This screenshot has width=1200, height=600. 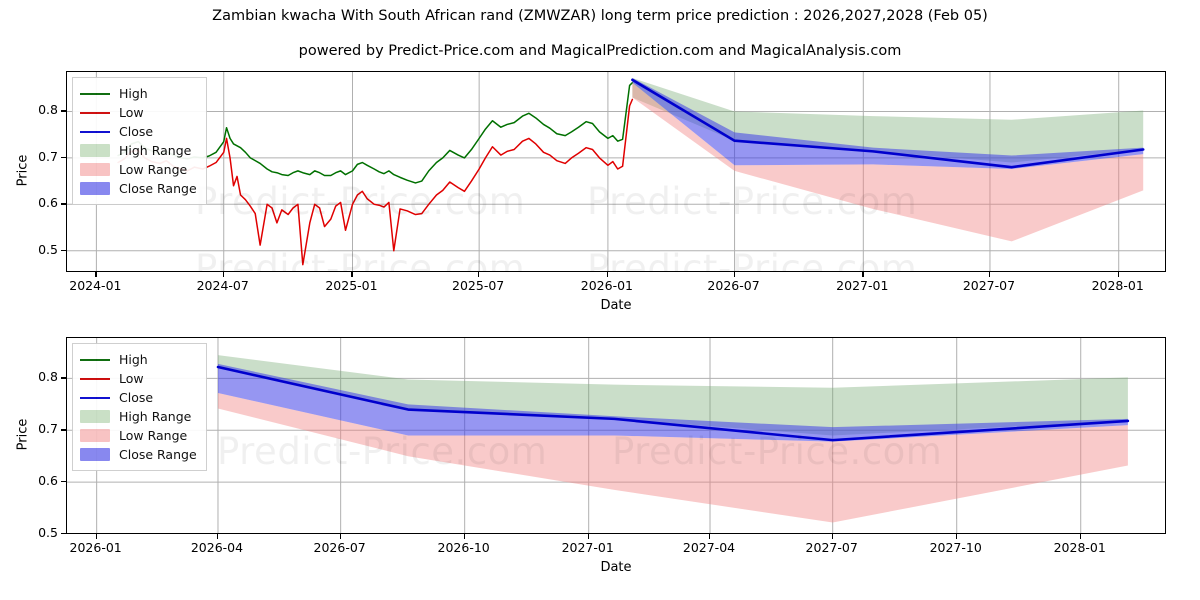 What do you see at coordinates (222, 285) in the screenshot?
I see `x-tick-label: 2024-07` at bounding box center [222, 285].